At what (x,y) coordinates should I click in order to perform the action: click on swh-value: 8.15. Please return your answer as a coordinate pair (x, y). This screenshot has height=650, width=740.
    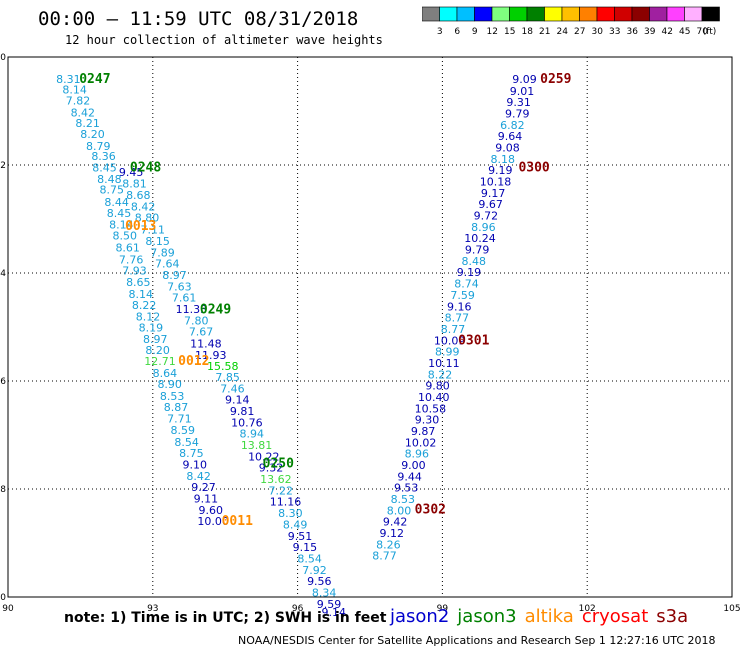
    Looking at the image, I should click on (157, 241).